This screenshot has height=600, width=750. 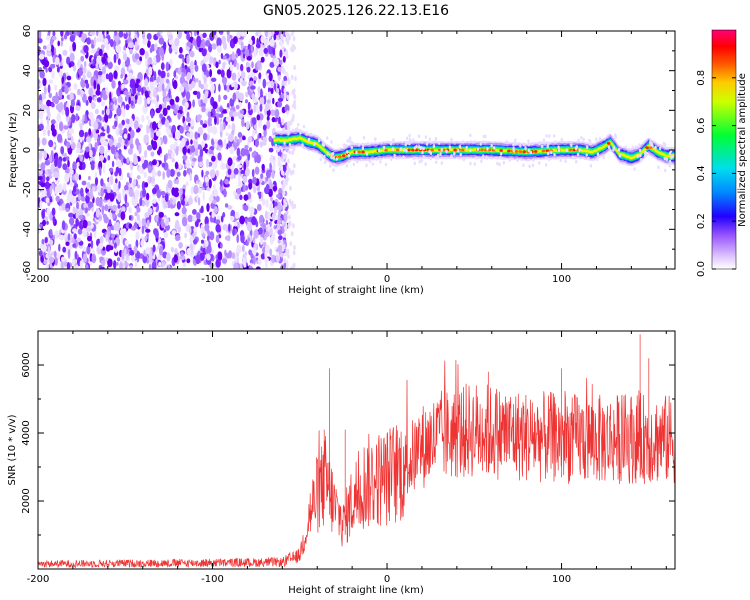 I want to click on colorbar-label: Normalized spectral amplitude, so click(x=742, y=150).